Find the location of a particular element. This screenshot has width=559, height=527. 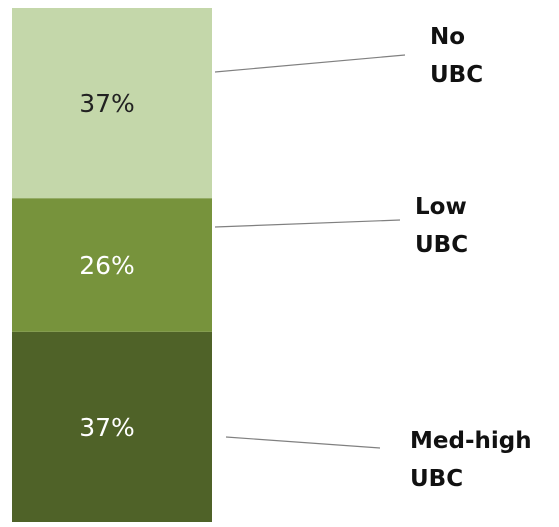

legend-label: Med-high UBC is located at coordinates (471, 460).